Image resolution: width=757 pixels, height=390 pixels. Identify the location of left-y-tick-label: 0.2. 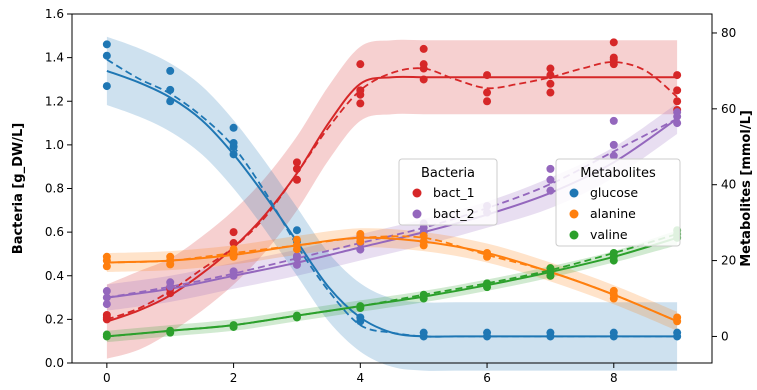
(54, 319).